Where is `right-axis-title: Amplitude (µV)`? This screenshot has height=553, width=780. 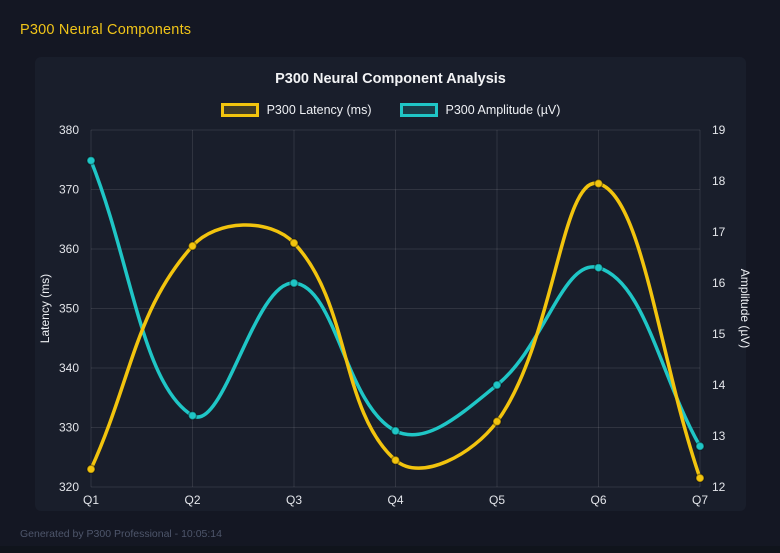
right-axis-title: Amplitude (µV) is located at coordinates (745, 309).